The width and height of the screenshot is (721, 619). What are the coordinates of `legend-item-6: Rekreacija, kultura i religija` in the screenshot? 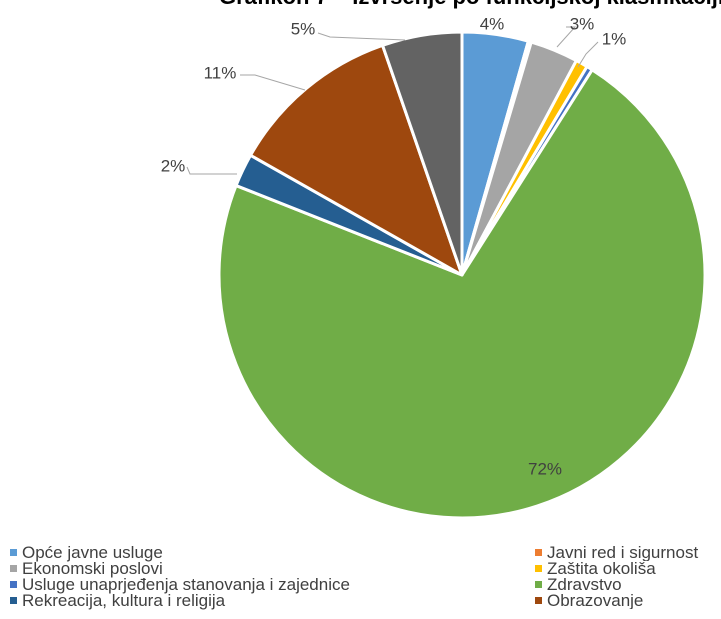 It's located at (118, 600).